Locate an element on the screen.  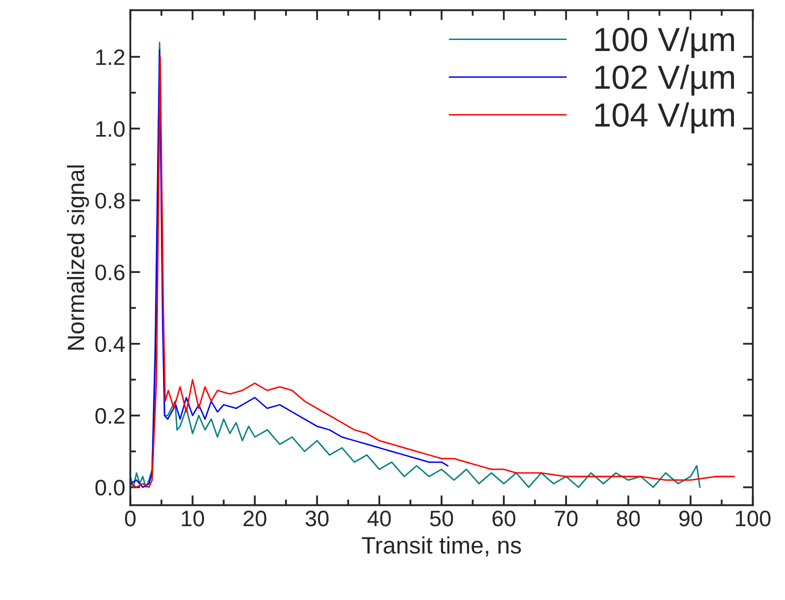
legend-label: 102 V/µm is located at coordinates (664, 80).